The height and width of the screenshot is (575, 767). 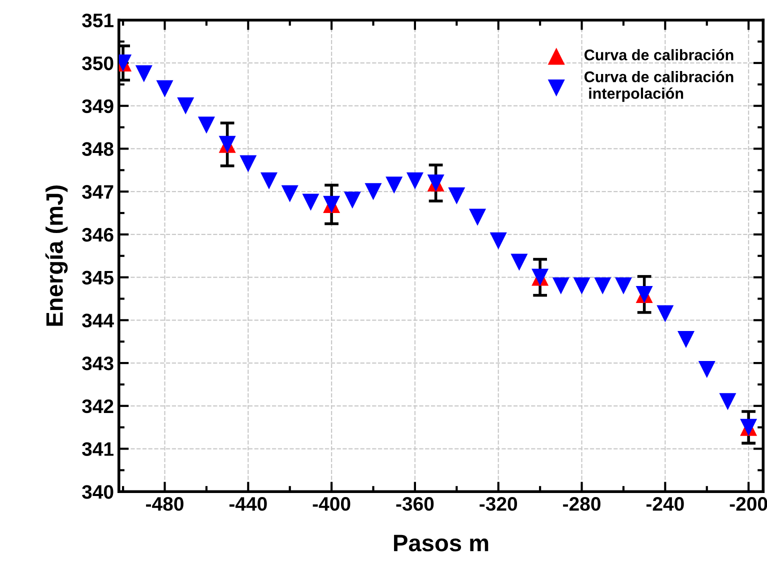 What do you see at coordinates (98, 277) in the screenshot?
I see `y-tick-label: 345` at bounding box center [98, 277].